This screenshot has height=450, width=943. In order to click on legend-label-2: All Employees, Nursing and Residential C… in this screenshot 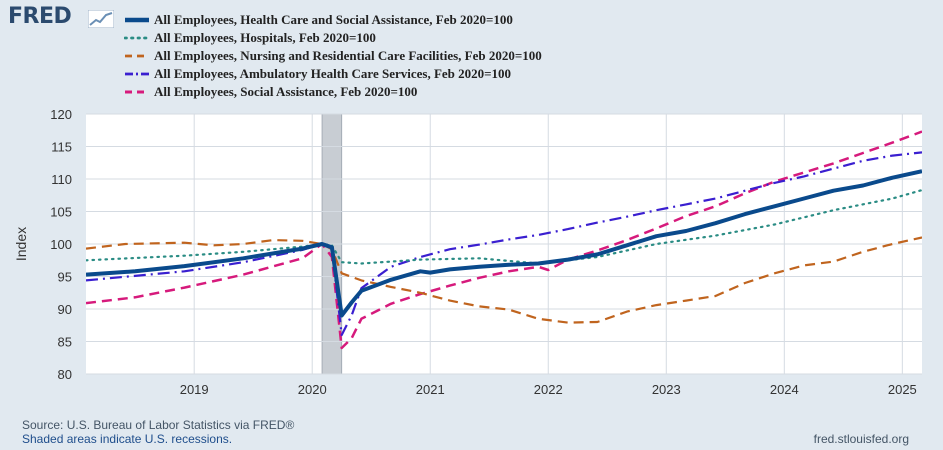, I will do `click(348, 55)`.